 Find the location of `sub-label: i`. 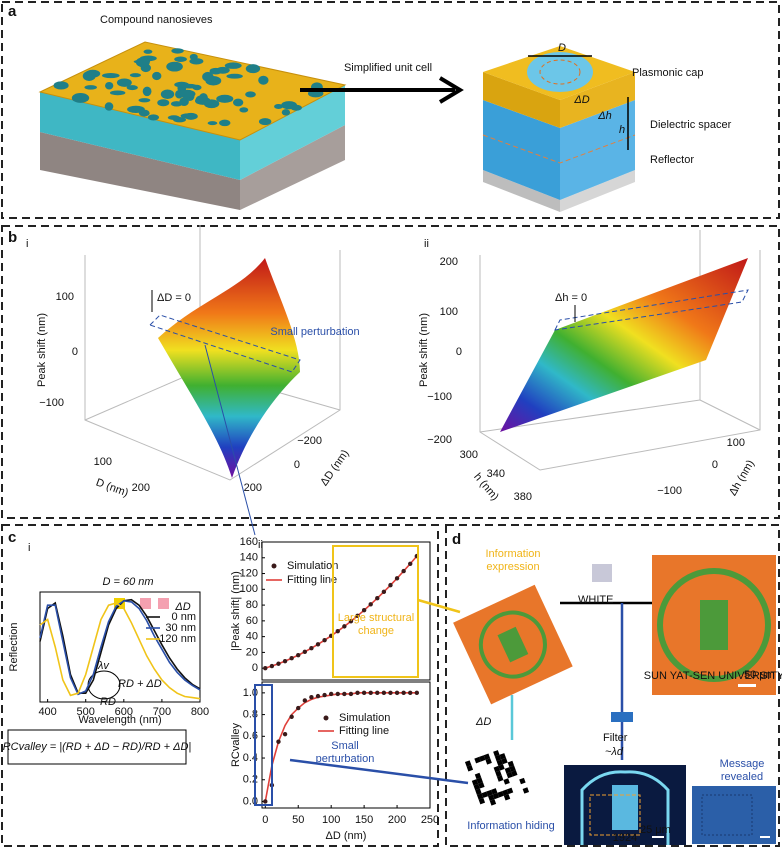

sub-label: i is located at coordinates (27, 244).